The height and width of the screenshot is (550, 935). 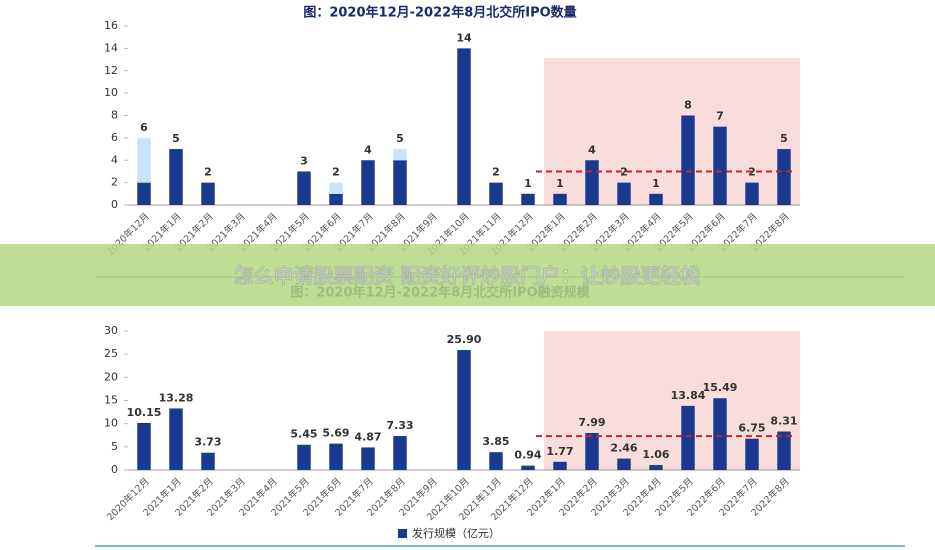 What do you see at coordinates (111, 70) in the screenshot?
I see `y-tick-label: 12` at bounding box center [111, 70].